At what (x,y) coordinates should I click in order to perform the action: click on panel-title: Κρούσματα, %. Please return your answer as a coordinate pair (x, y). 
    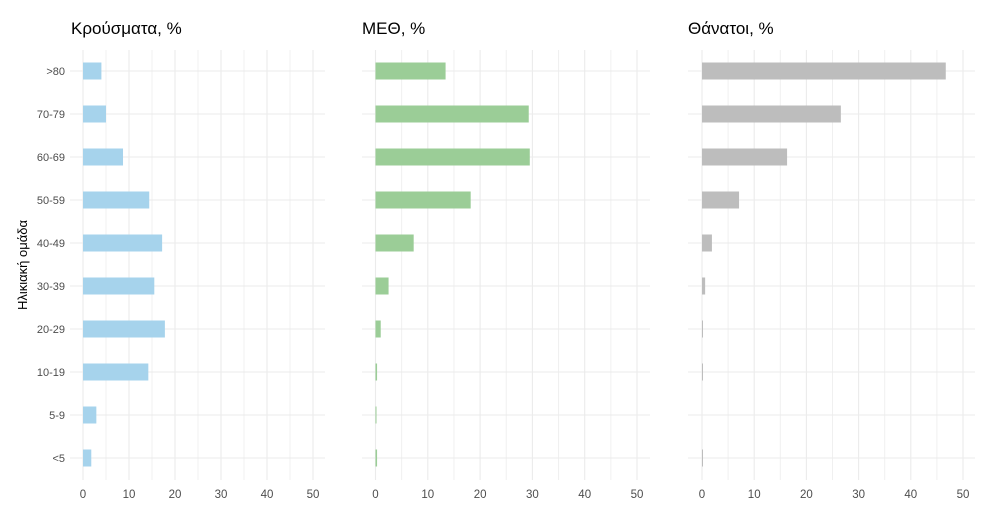
    Looking at the image, I should click on (126, 28).